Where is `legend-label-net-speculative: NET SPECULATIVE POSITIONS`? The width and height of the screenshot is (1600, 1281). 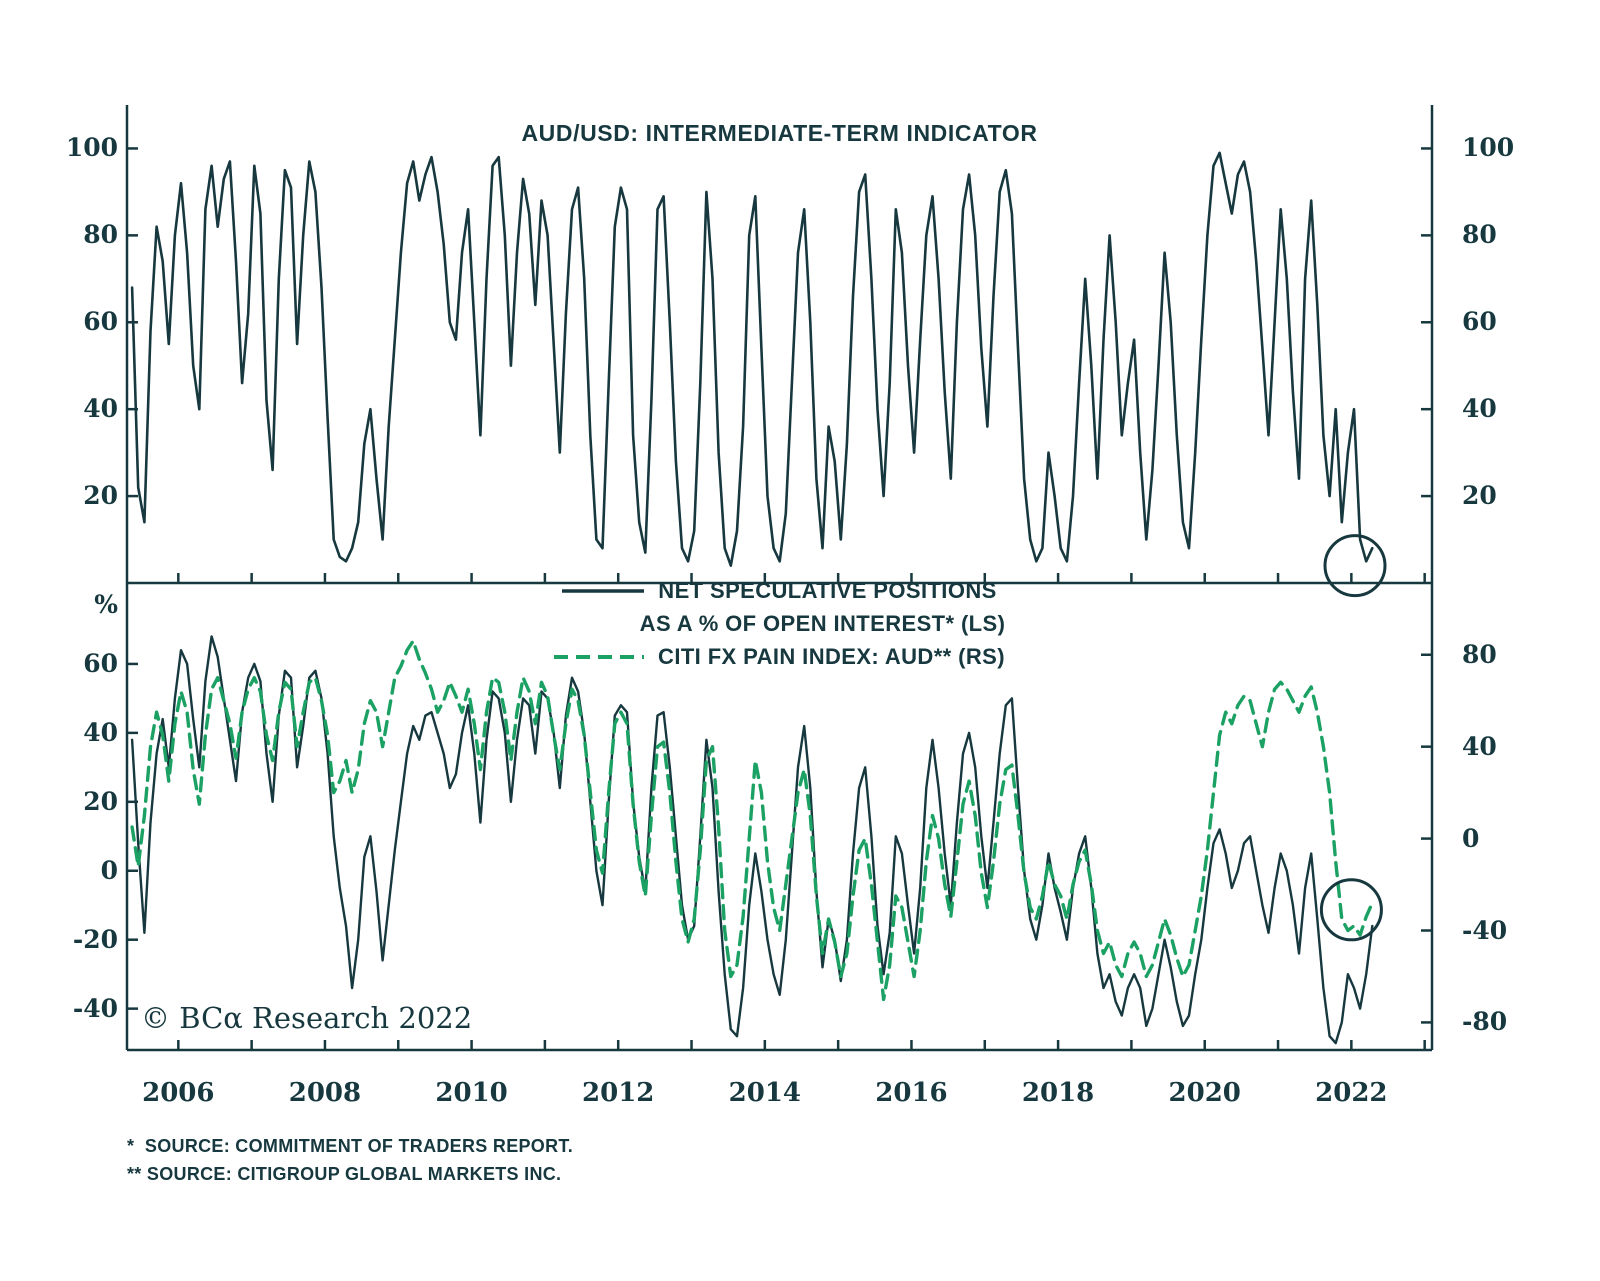
legend-label-net-speculative: NET SPECULATIVE POSITIONS is located at coordinates (827, 590).